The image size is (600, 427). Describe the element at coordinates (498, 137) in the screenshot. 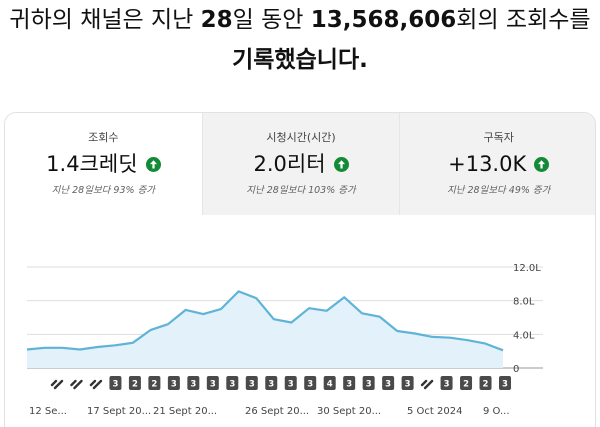

I see `tab-title: 구독자` at that location.